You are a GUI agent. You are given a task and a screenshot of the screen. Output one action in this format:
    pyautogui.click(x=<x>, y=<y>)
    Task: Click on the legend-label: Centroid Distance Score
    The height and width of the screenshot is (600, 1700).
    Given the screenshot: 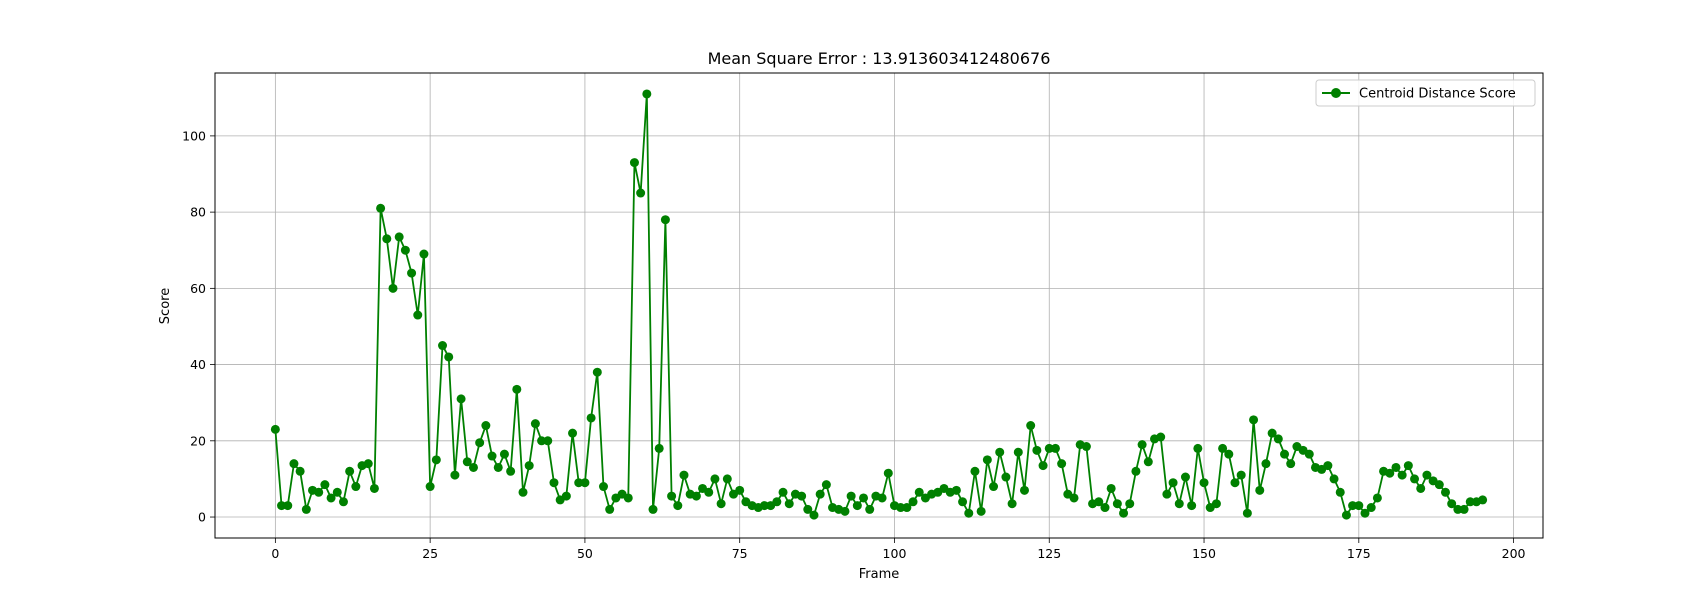 What is the action you would take?
    pyautogui.click(x=1437, y=94)
    